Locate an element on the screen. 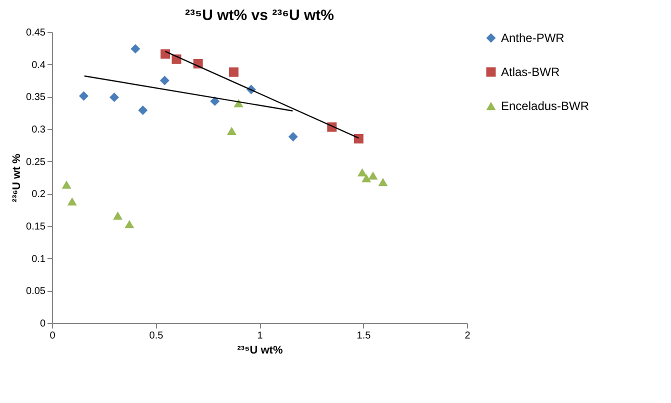 The image size is (671, 403). y-tick-label: 0.15 is located at coordinates (36, 227).